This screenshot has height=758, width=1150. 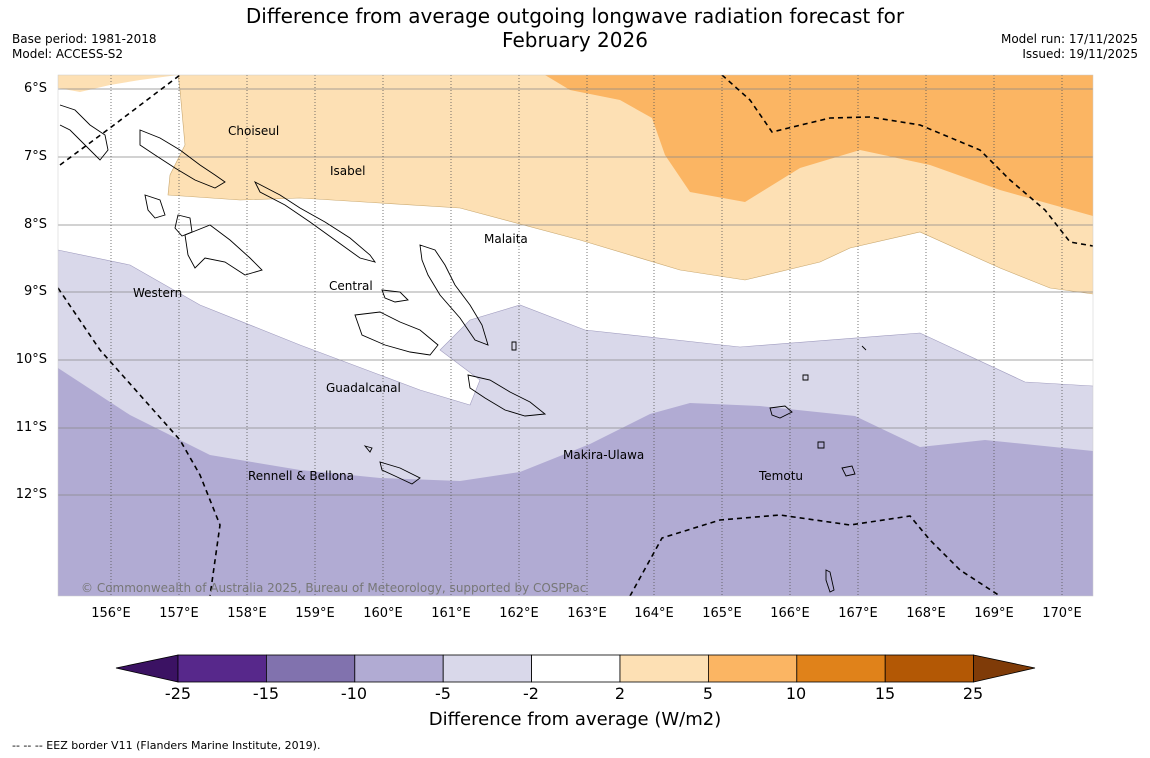 What do you see at coordinates (315, 613) in the screenshot?
I see `lon-label-159e: 159°E` at bounding box center [315, 613].